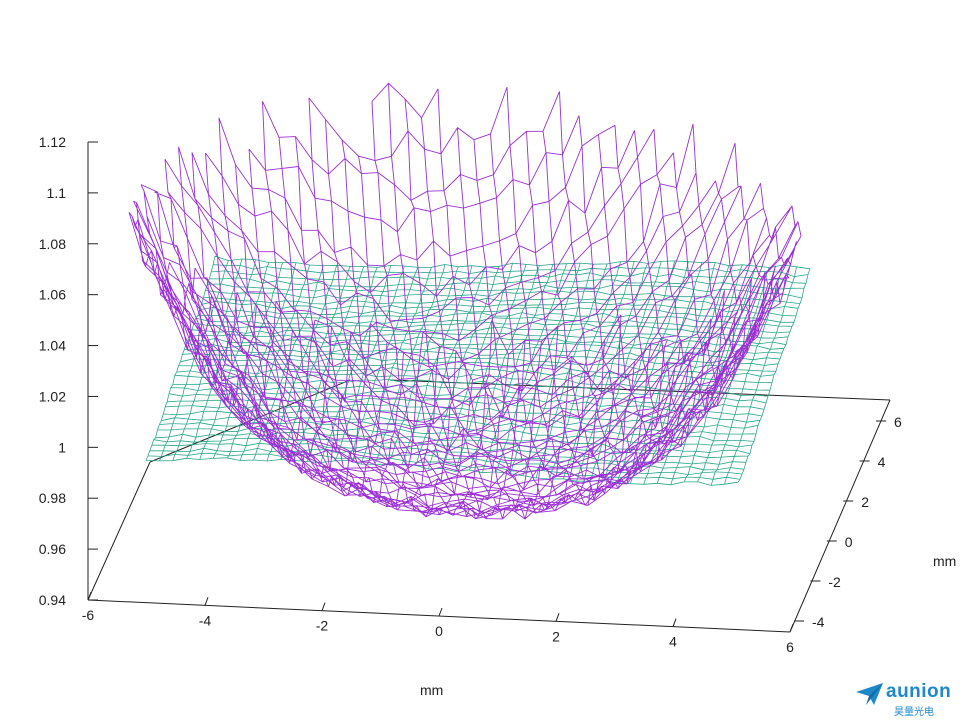  What do you see at coordinates (52, 346) in the screenshot?
I see `z-tick-label: 1.04` at bounding box center [52, 346].